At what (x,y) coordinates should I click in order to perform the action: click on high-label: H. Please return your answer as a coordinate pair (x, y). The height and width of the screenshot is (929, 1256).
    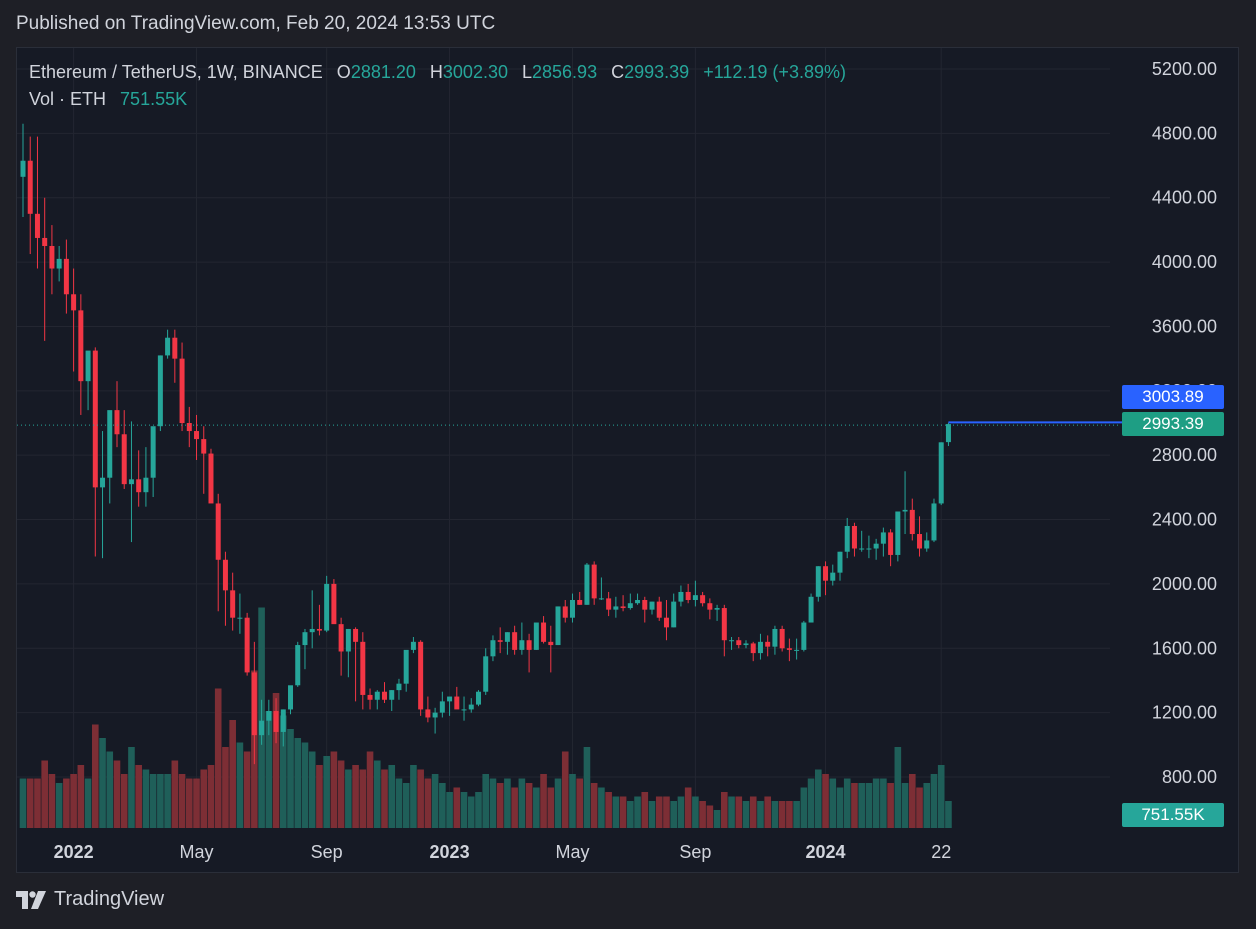
    Looking at the image, I should click on (436, 72).